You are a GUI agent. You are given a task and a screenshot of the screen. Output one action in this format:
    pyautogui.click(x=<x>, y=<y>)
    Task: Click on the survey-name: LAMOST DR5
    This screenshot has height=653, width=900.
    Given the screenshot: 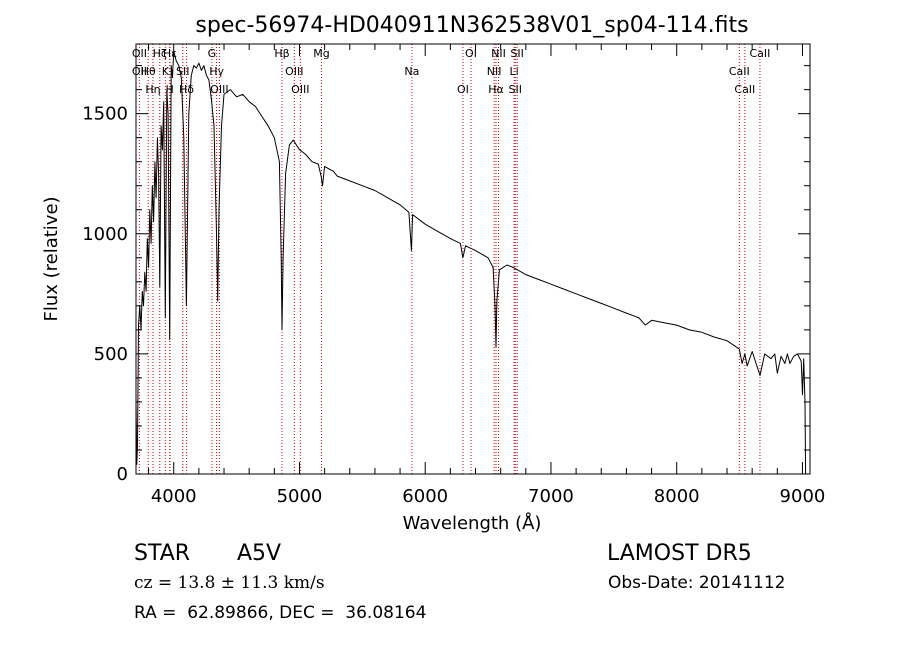 What is the action you would take?
    pyautogui.click(x=679, y=553)
    